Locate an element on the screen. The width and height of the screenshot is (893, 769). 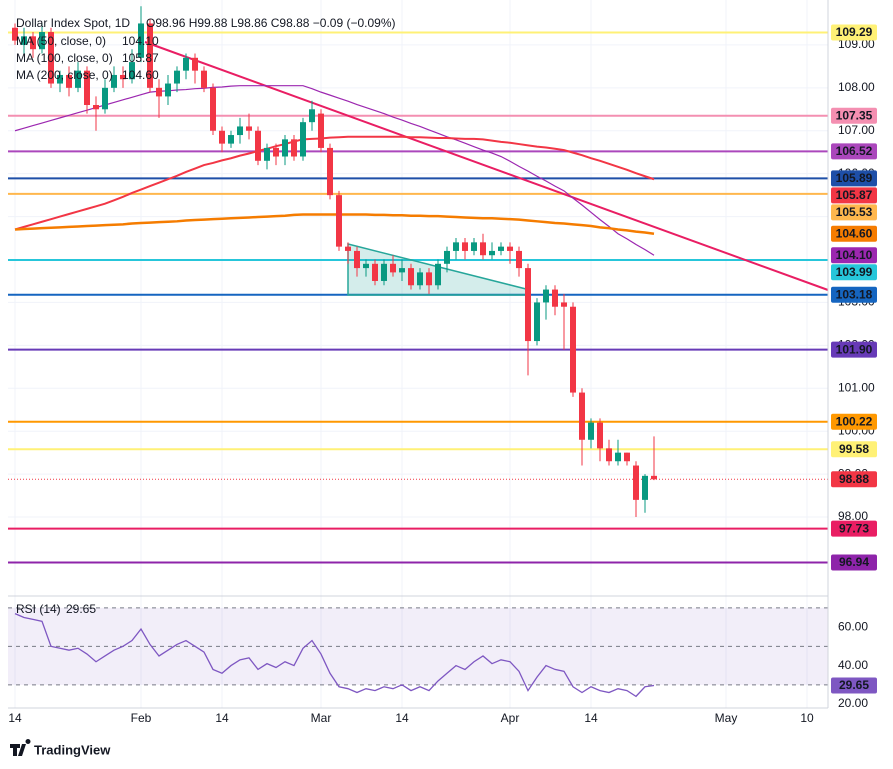
legend-entry: MA (100, close, 0) is located at coordinates (64, 58).